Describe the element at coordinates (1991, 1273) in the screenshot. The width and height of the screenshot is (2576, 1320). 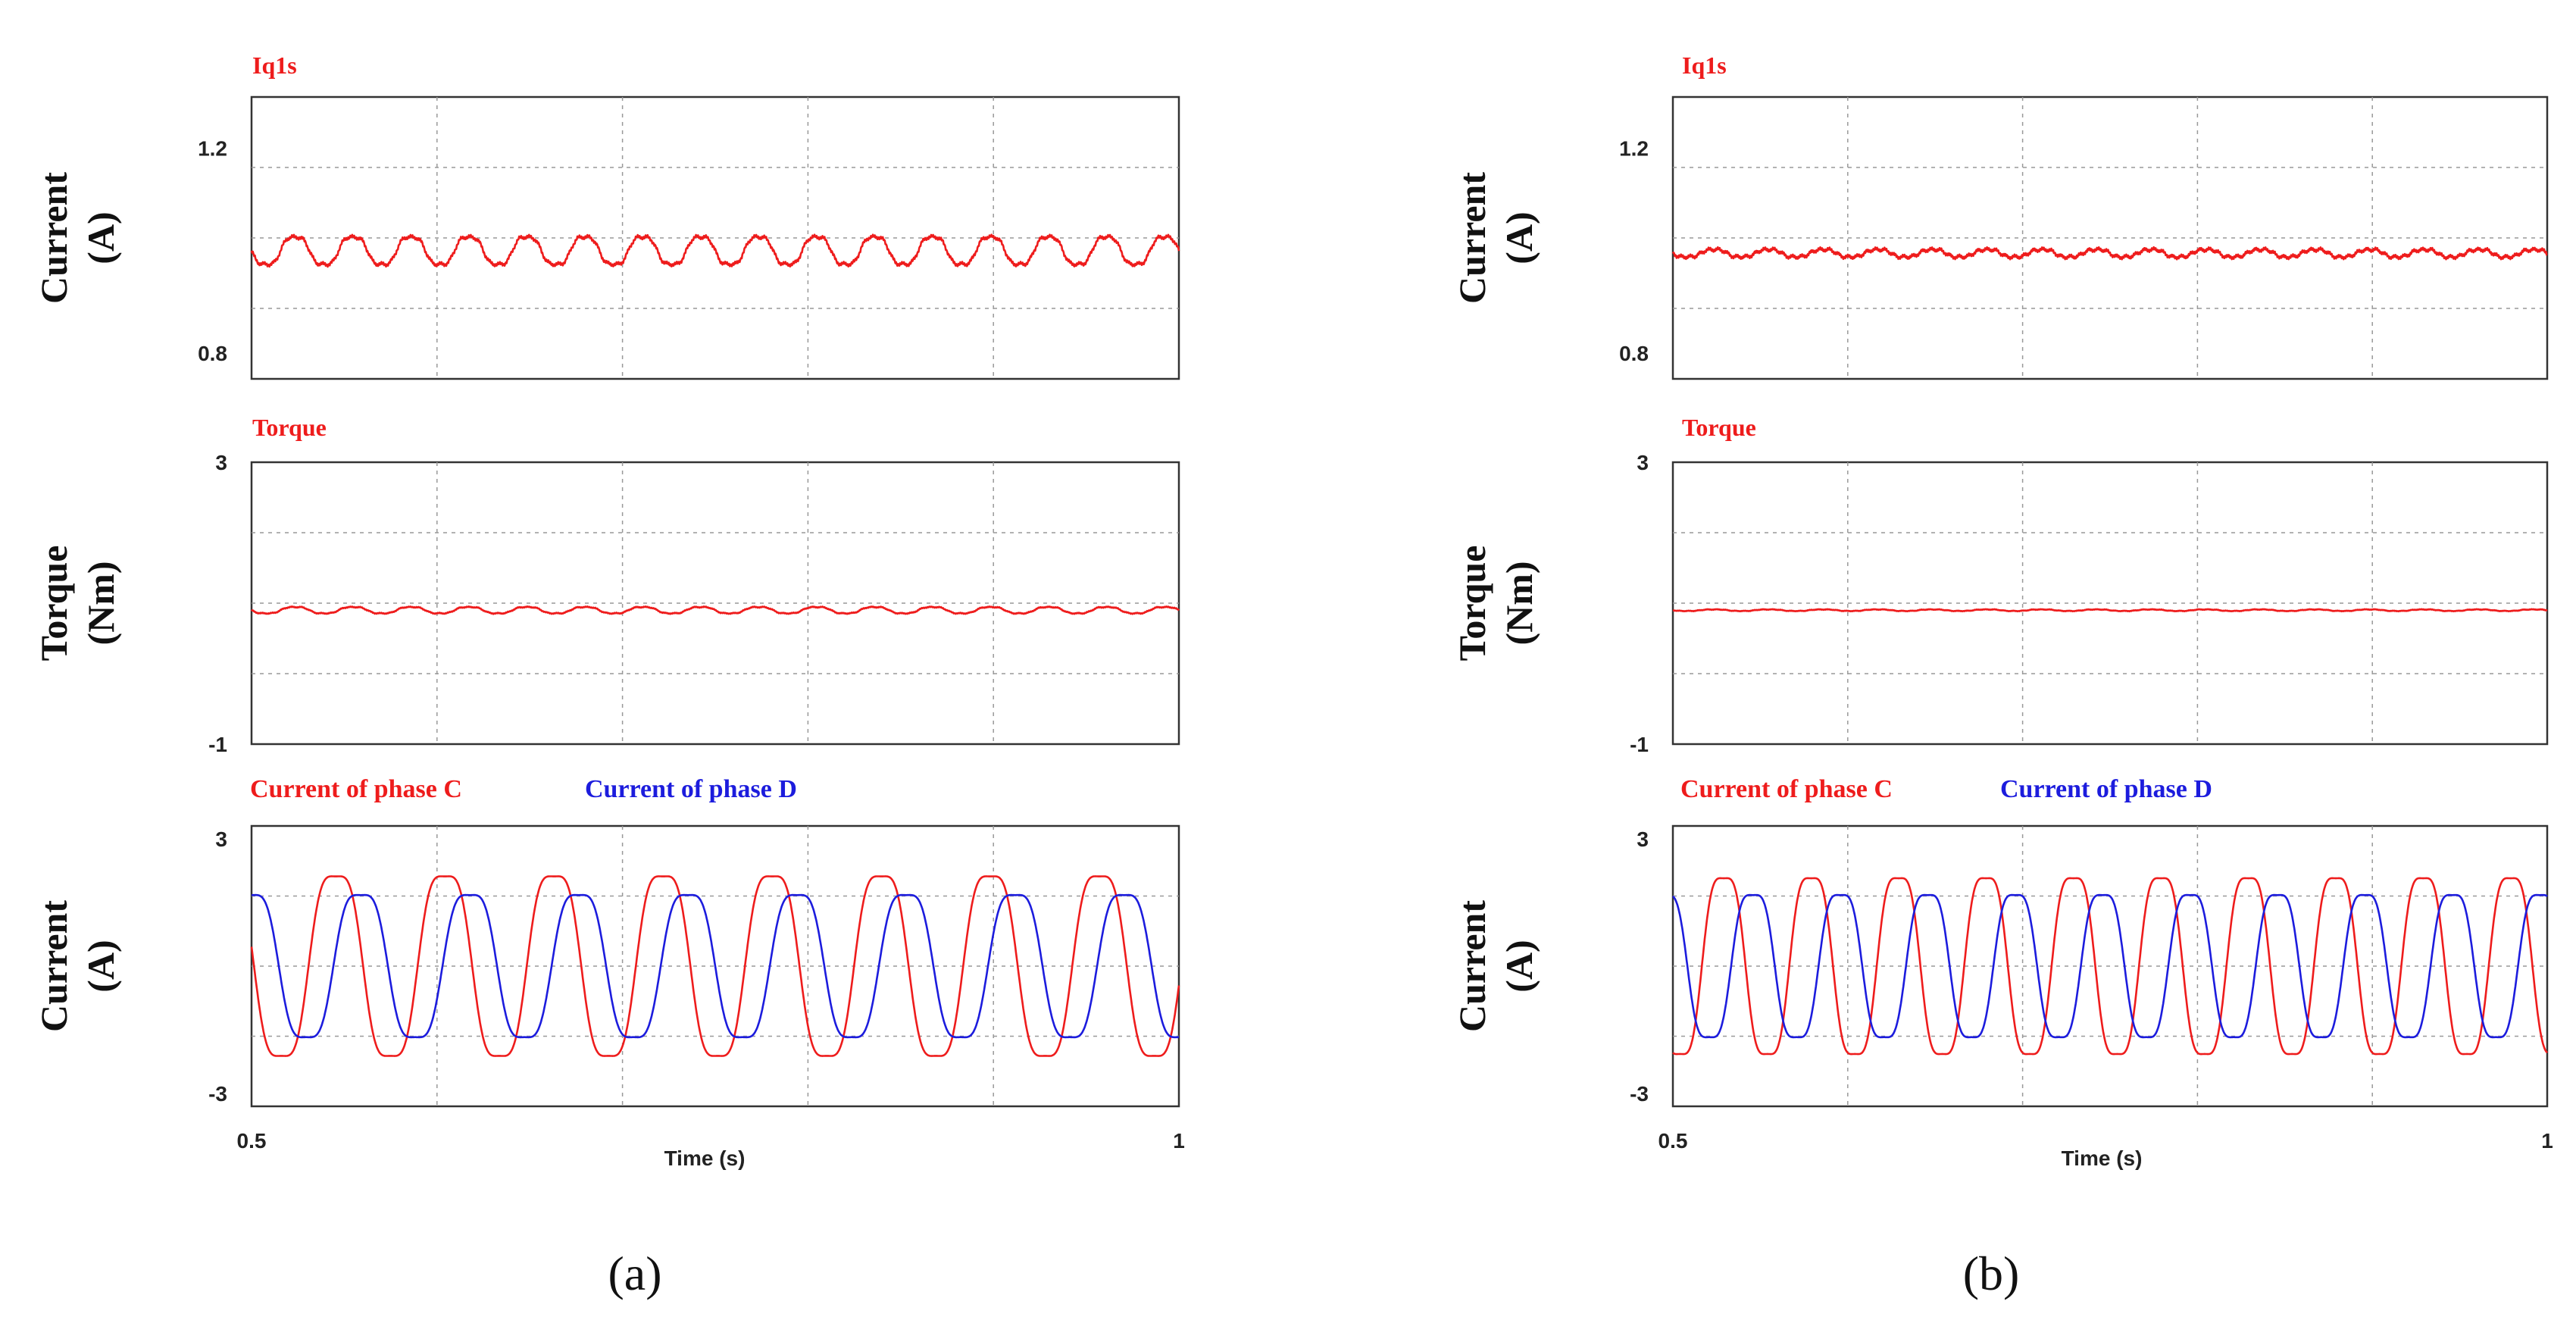
I see `panel-label: (b)` at that location.